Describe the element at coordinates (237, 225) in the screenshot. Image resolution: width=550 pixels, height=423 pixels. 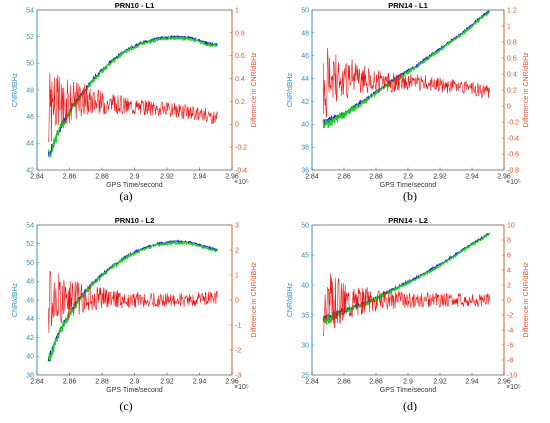
I see `y-right-tick-label: 3` at that location.